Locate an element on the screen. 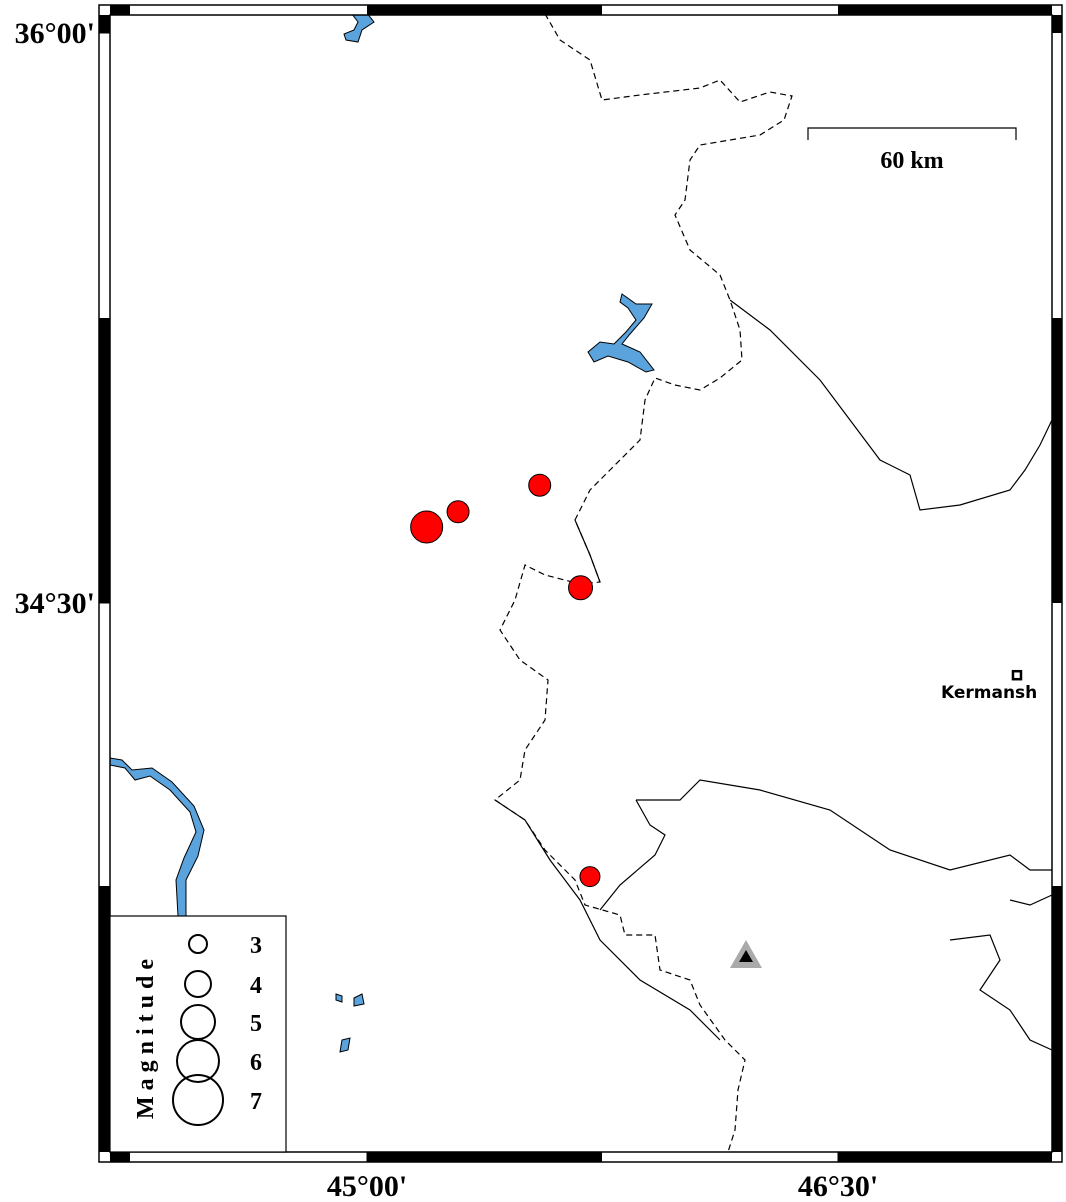 This screenshot has height=1202, width=1066. legend-label: 5 is located at coordinates (256, 1024).